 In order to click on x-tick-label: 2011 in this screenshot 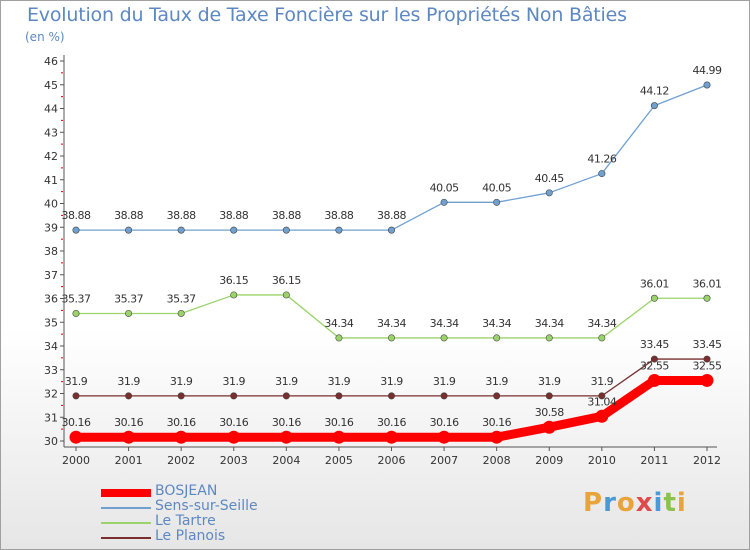, I will do `click(654, 460)`.